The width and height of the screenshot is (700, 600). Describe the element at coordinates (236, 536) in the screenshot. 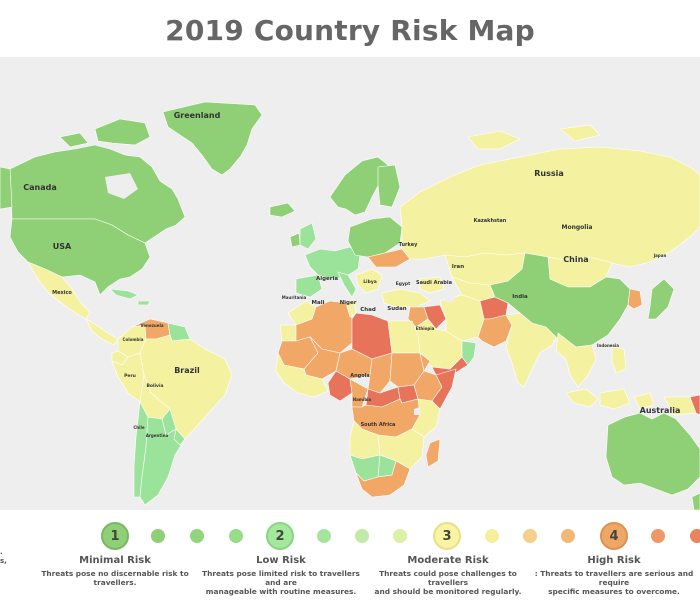

I see `legend-dot-1d` at that location.